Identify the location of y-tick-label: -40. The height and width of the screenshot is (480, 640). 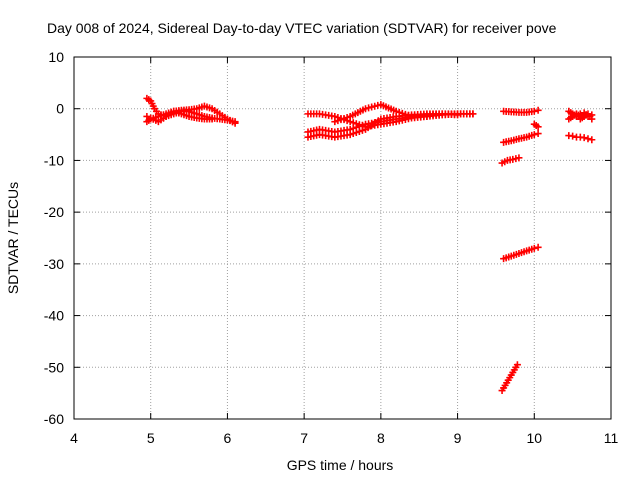
(54, 316).